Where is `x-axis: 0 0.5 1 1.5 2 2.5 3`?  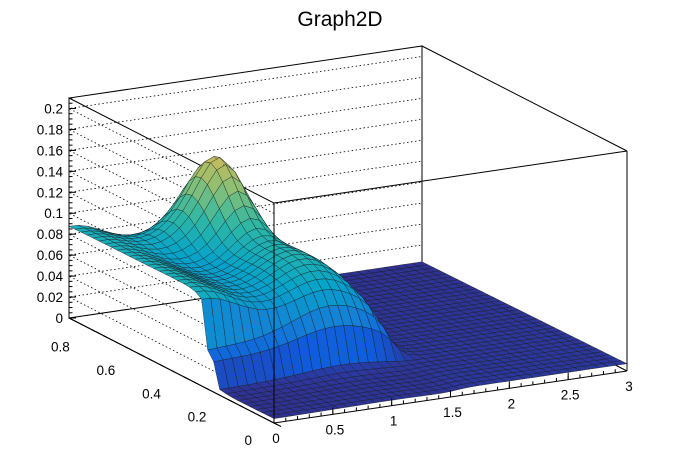 x-axis: 0 0.5 1 1.5 2 2.5 3 is located at coordinates (452, 405).